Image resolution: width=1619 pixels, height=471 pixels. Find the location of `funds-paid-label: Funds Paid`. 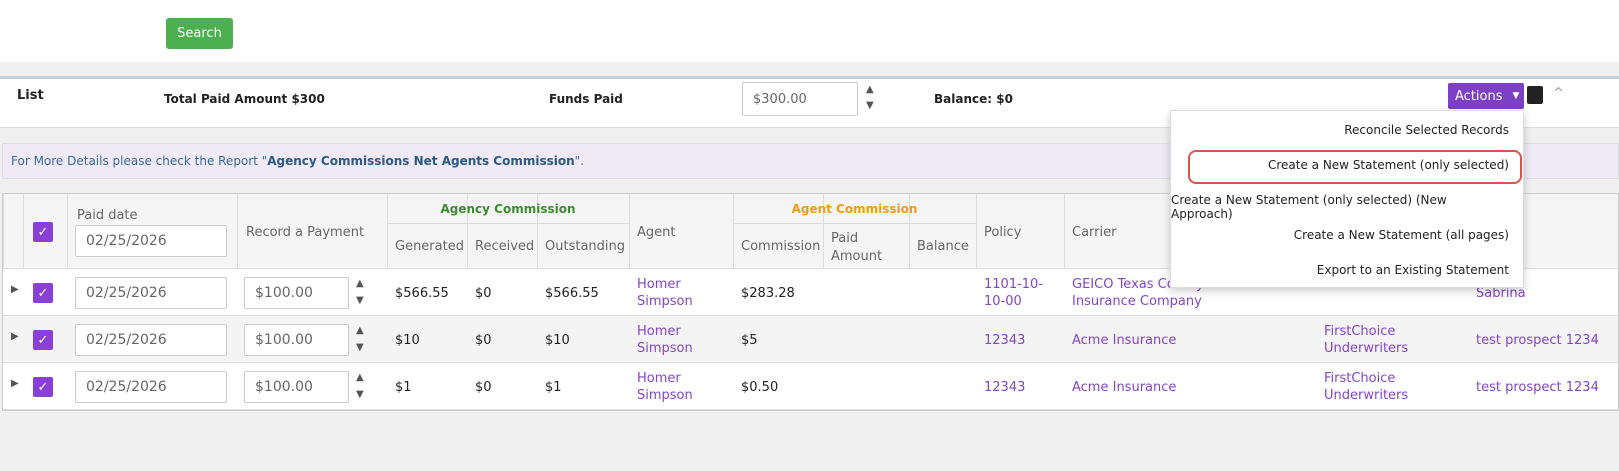

funds-paid-label: Funds Paid is located at coordinates (586, 99).